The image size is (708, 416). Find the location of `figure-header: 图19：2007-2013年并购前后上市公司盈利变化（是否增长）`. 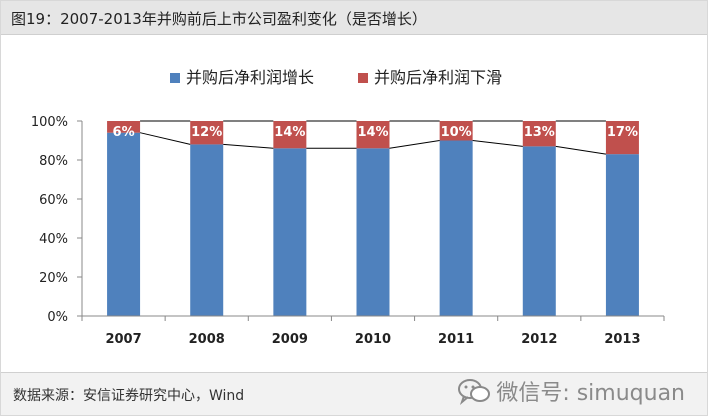

figure-header: 图19：2007-2013年并购前后上市公司盈利变化（是否增长） is located at coordinates (354, 18).